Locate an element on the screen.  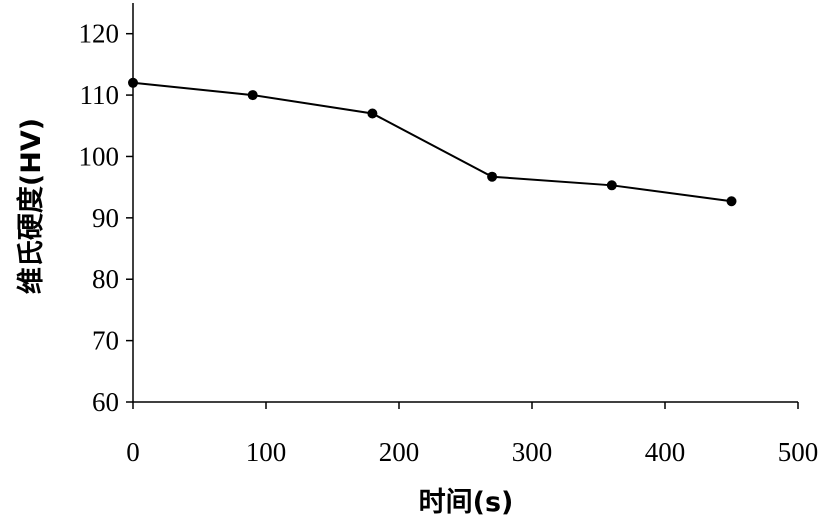
y-tick-label: 120 is located at coordinates (99, 34).